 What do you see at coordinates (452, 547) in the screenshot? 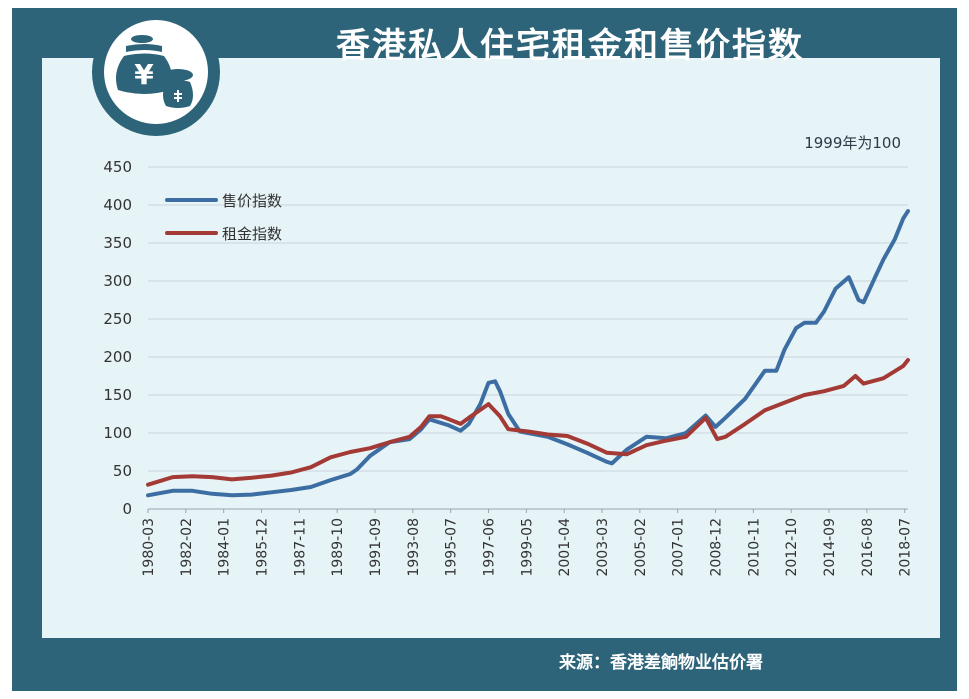
I see `x-tick-label: 1995-07` at bounding box center [452, 547].